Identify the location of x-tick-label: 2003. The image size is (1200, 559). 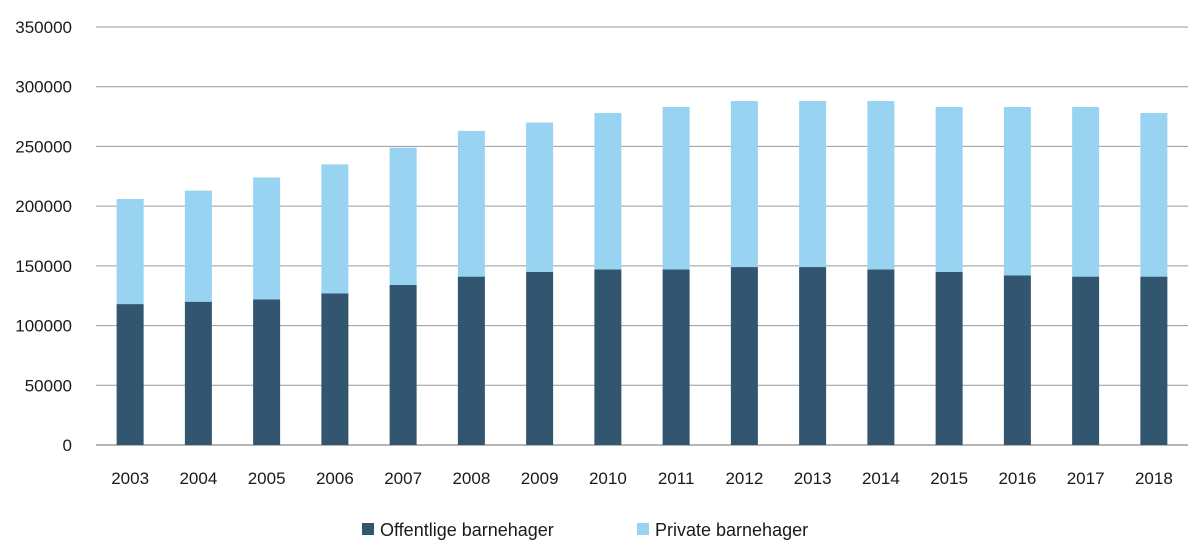
(130, 478).